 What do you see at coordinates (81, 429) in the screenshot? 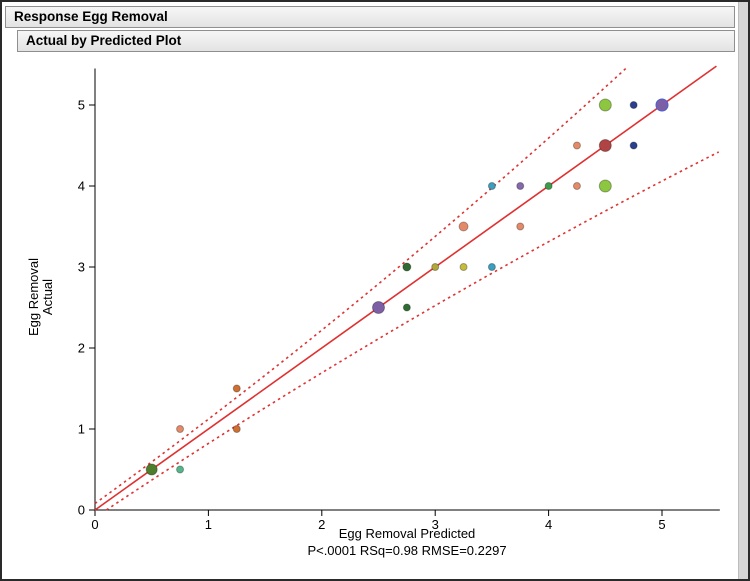
I see `y-tick-label: 1` at bounding box center [81, 429].